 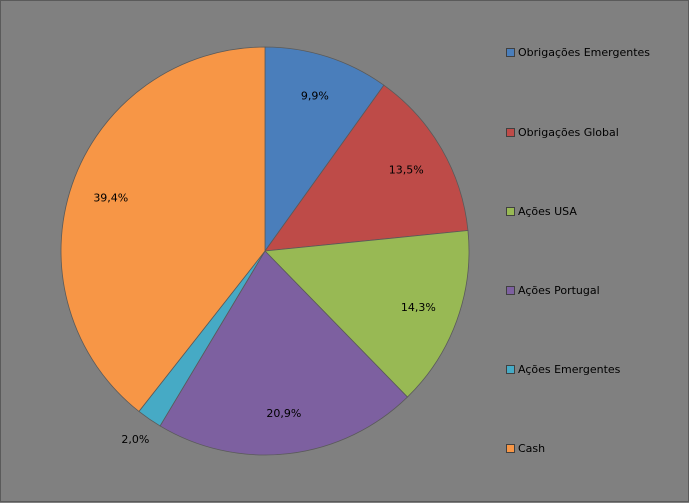 I want to click on legend-item-acoes-usa: Ações USA, so click(x=541, y=211).